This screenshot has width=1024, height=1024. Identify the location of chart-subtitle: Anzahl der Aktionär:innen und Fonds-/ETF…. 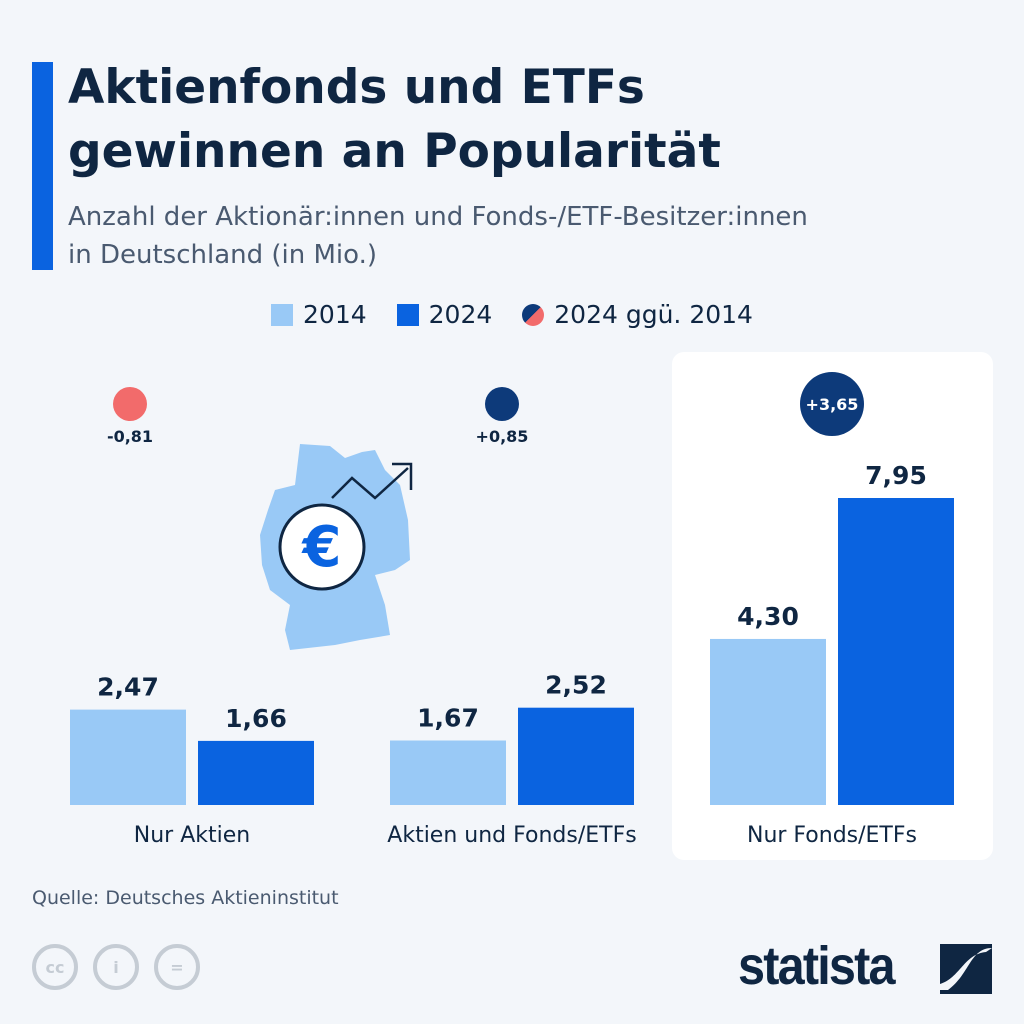
(438, 236).